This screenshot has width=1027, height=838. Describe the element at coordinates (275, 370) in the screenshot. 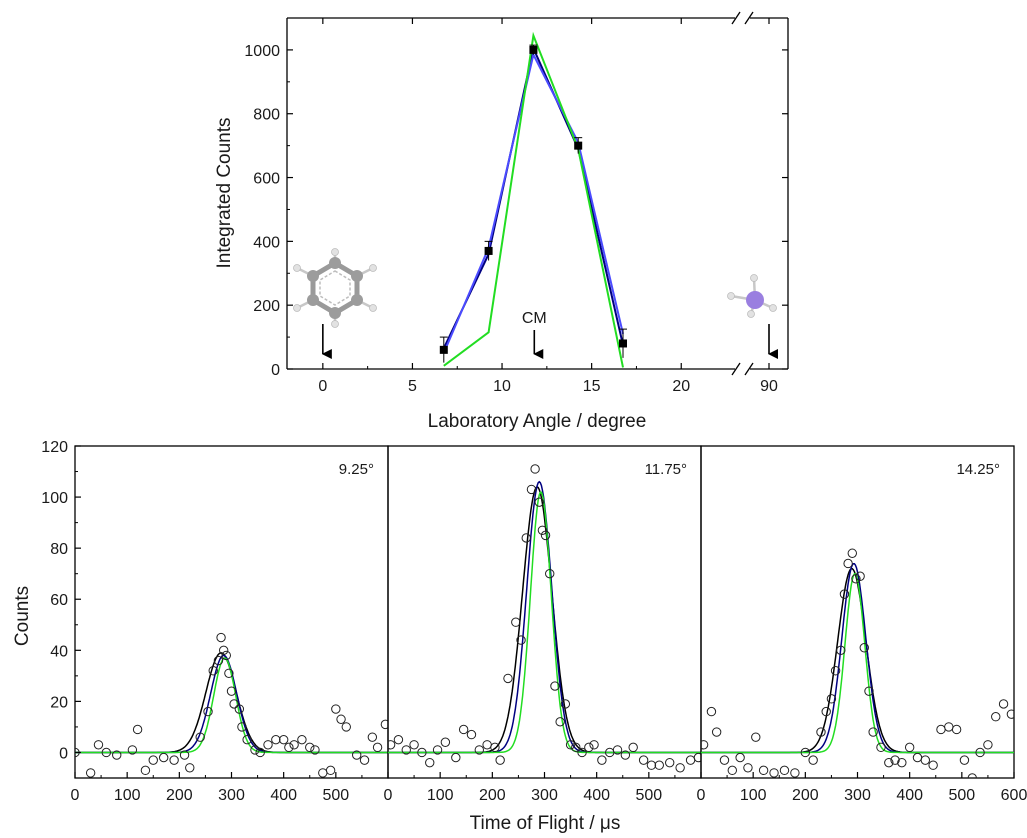

I see `y-tick-label: 0` at that location.